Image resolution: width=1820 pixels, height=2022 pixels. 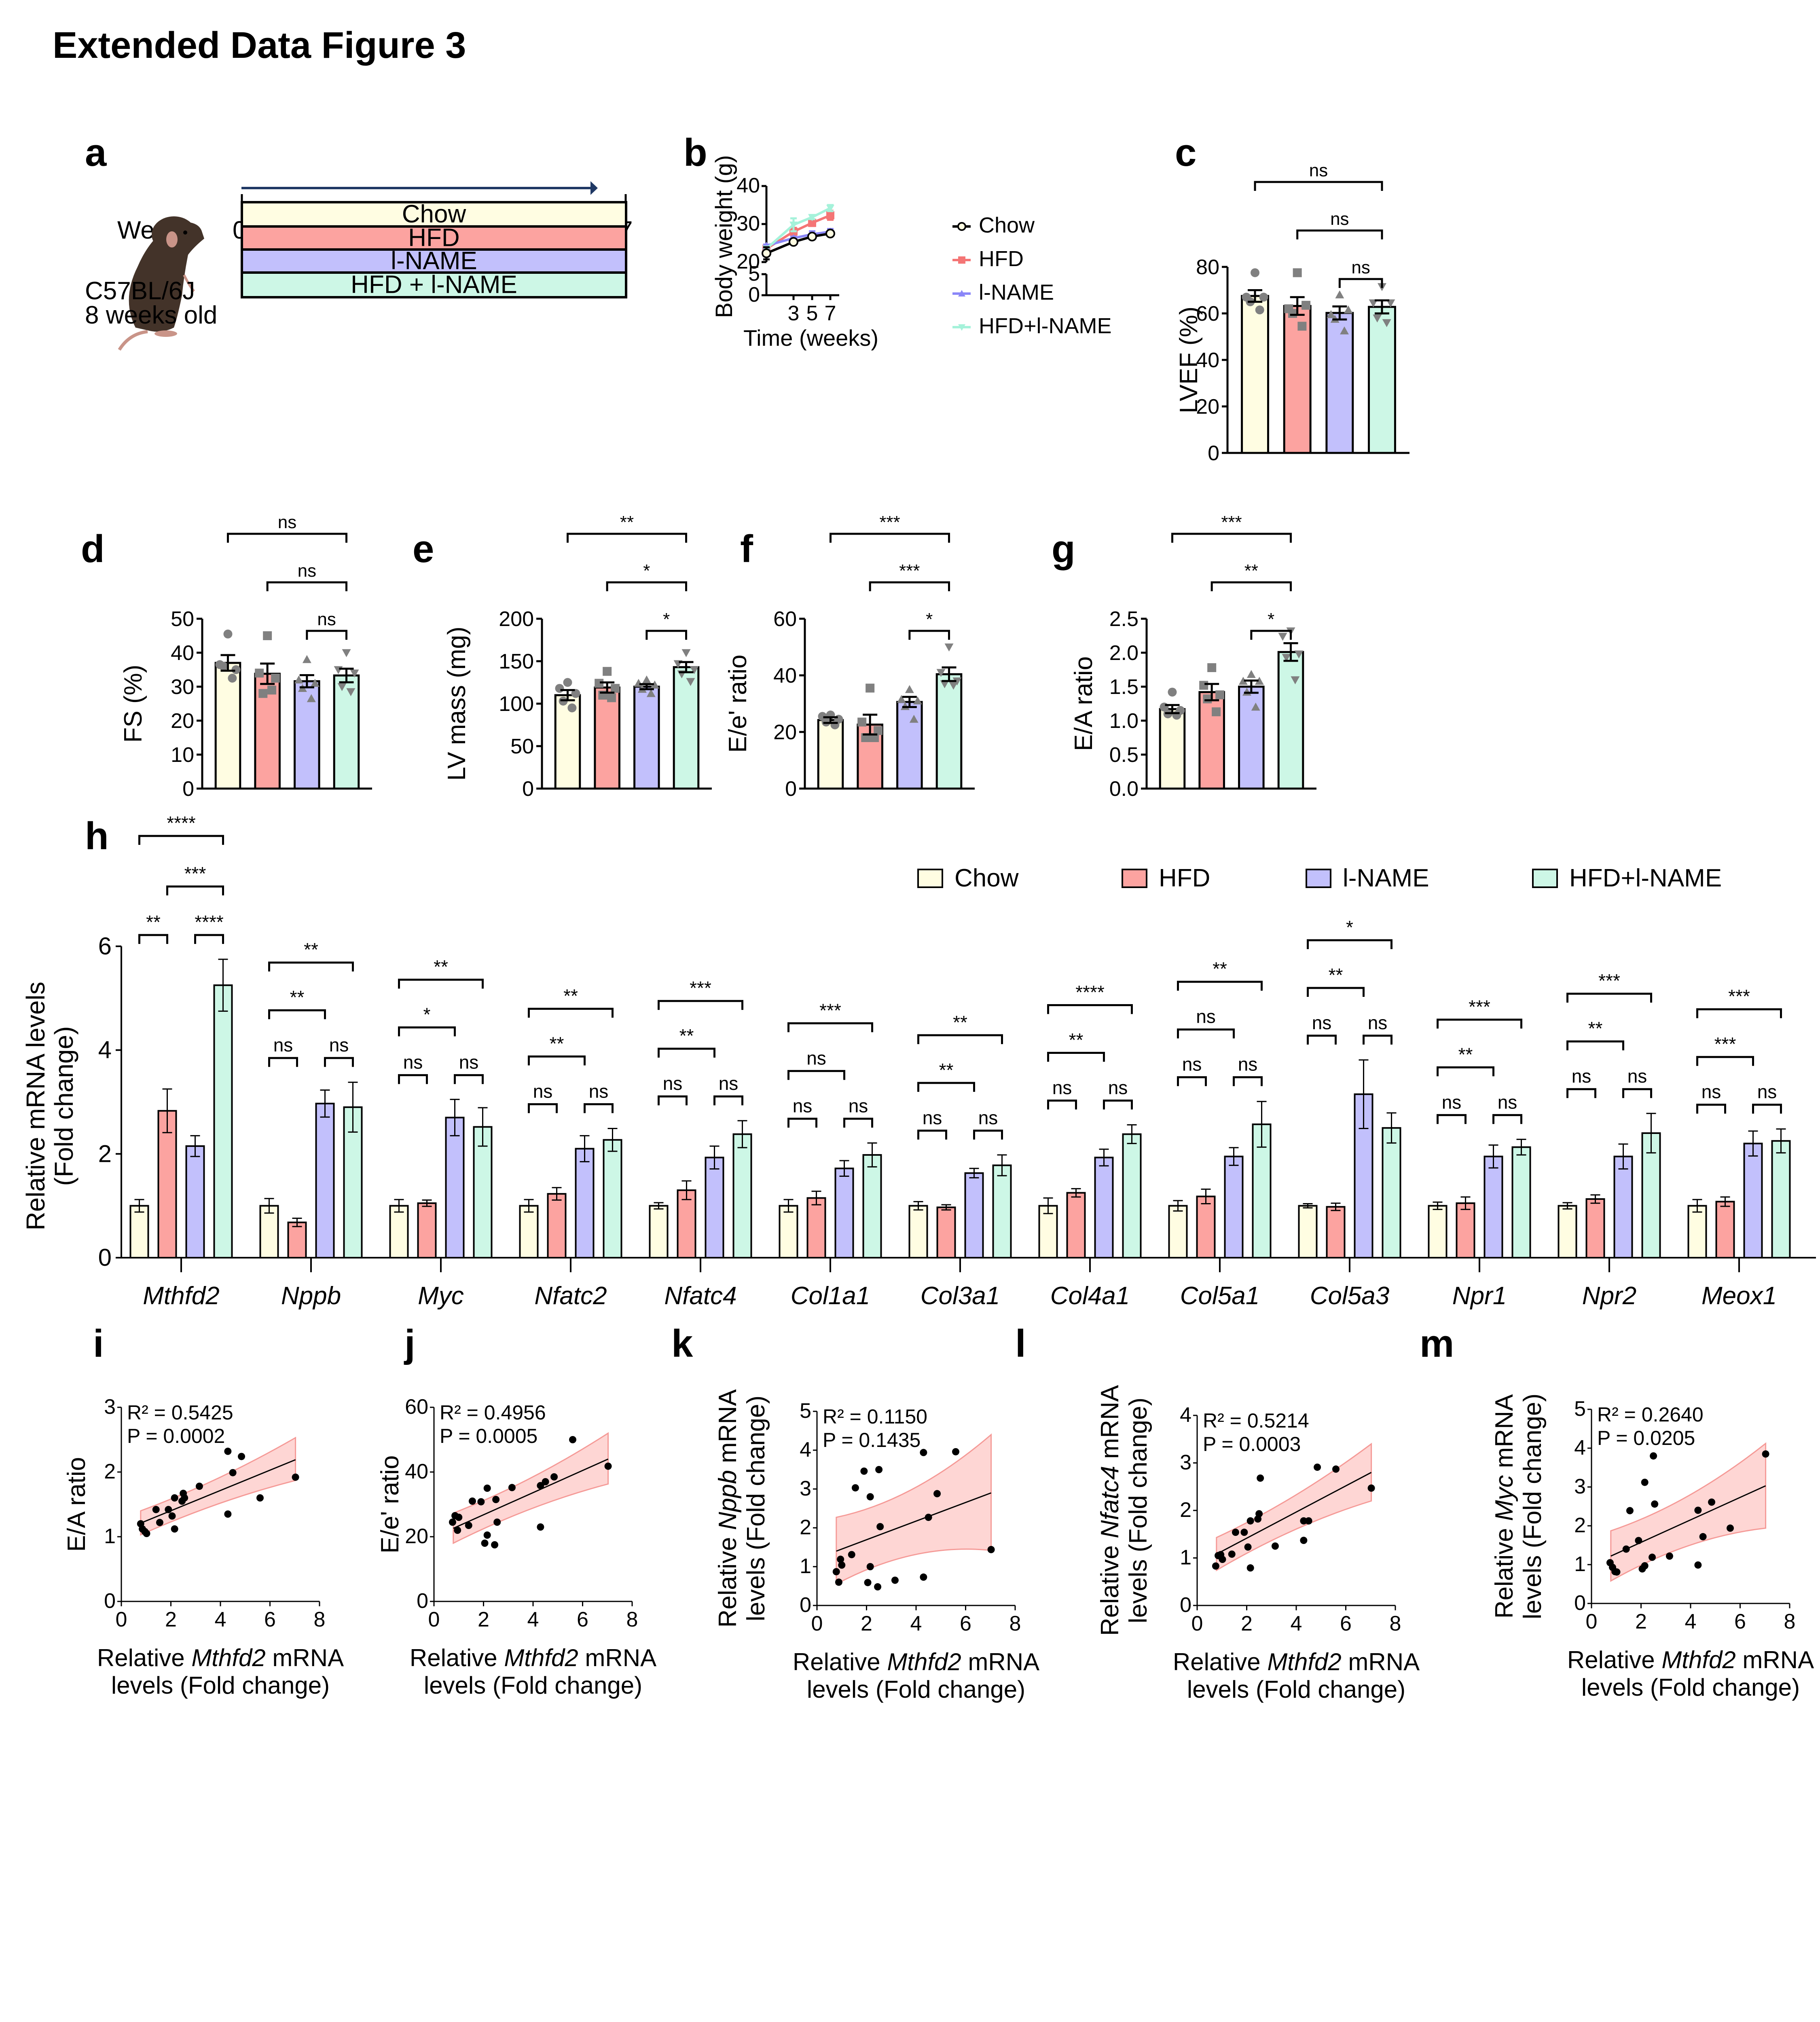 What do you see at coordinates (567, 742) in the screenshot?
I see `bar-chow` at bounding box center [567, 742].